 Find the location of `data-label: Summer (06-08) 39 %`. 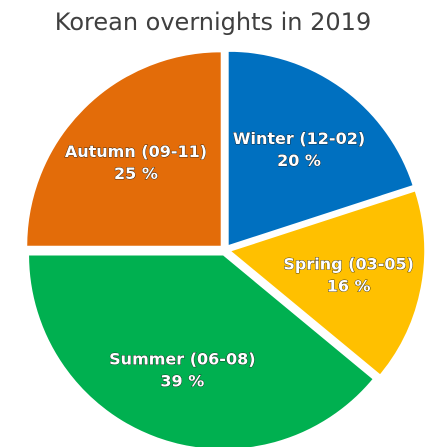

data-label: Summer (06-08) 39 % is located at coordinates (182, 369).